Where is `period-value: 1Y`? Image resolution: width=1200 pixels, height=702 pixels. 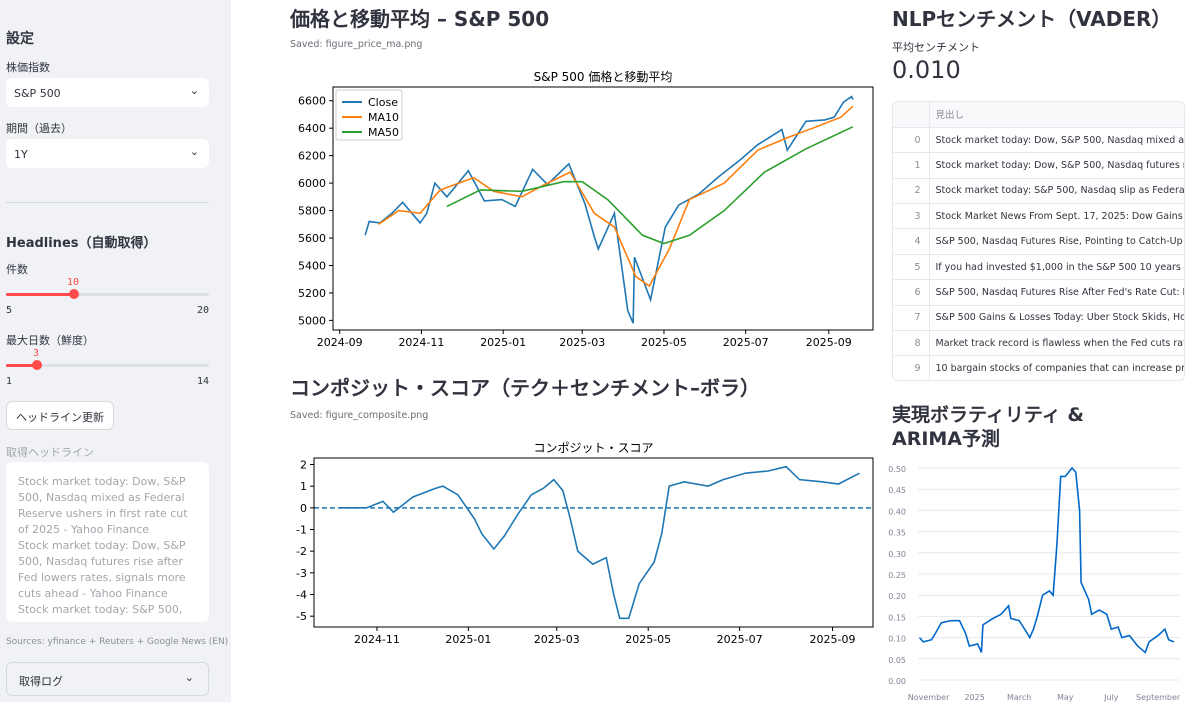
period-value: 1Y is located at coordinates (21, 154).